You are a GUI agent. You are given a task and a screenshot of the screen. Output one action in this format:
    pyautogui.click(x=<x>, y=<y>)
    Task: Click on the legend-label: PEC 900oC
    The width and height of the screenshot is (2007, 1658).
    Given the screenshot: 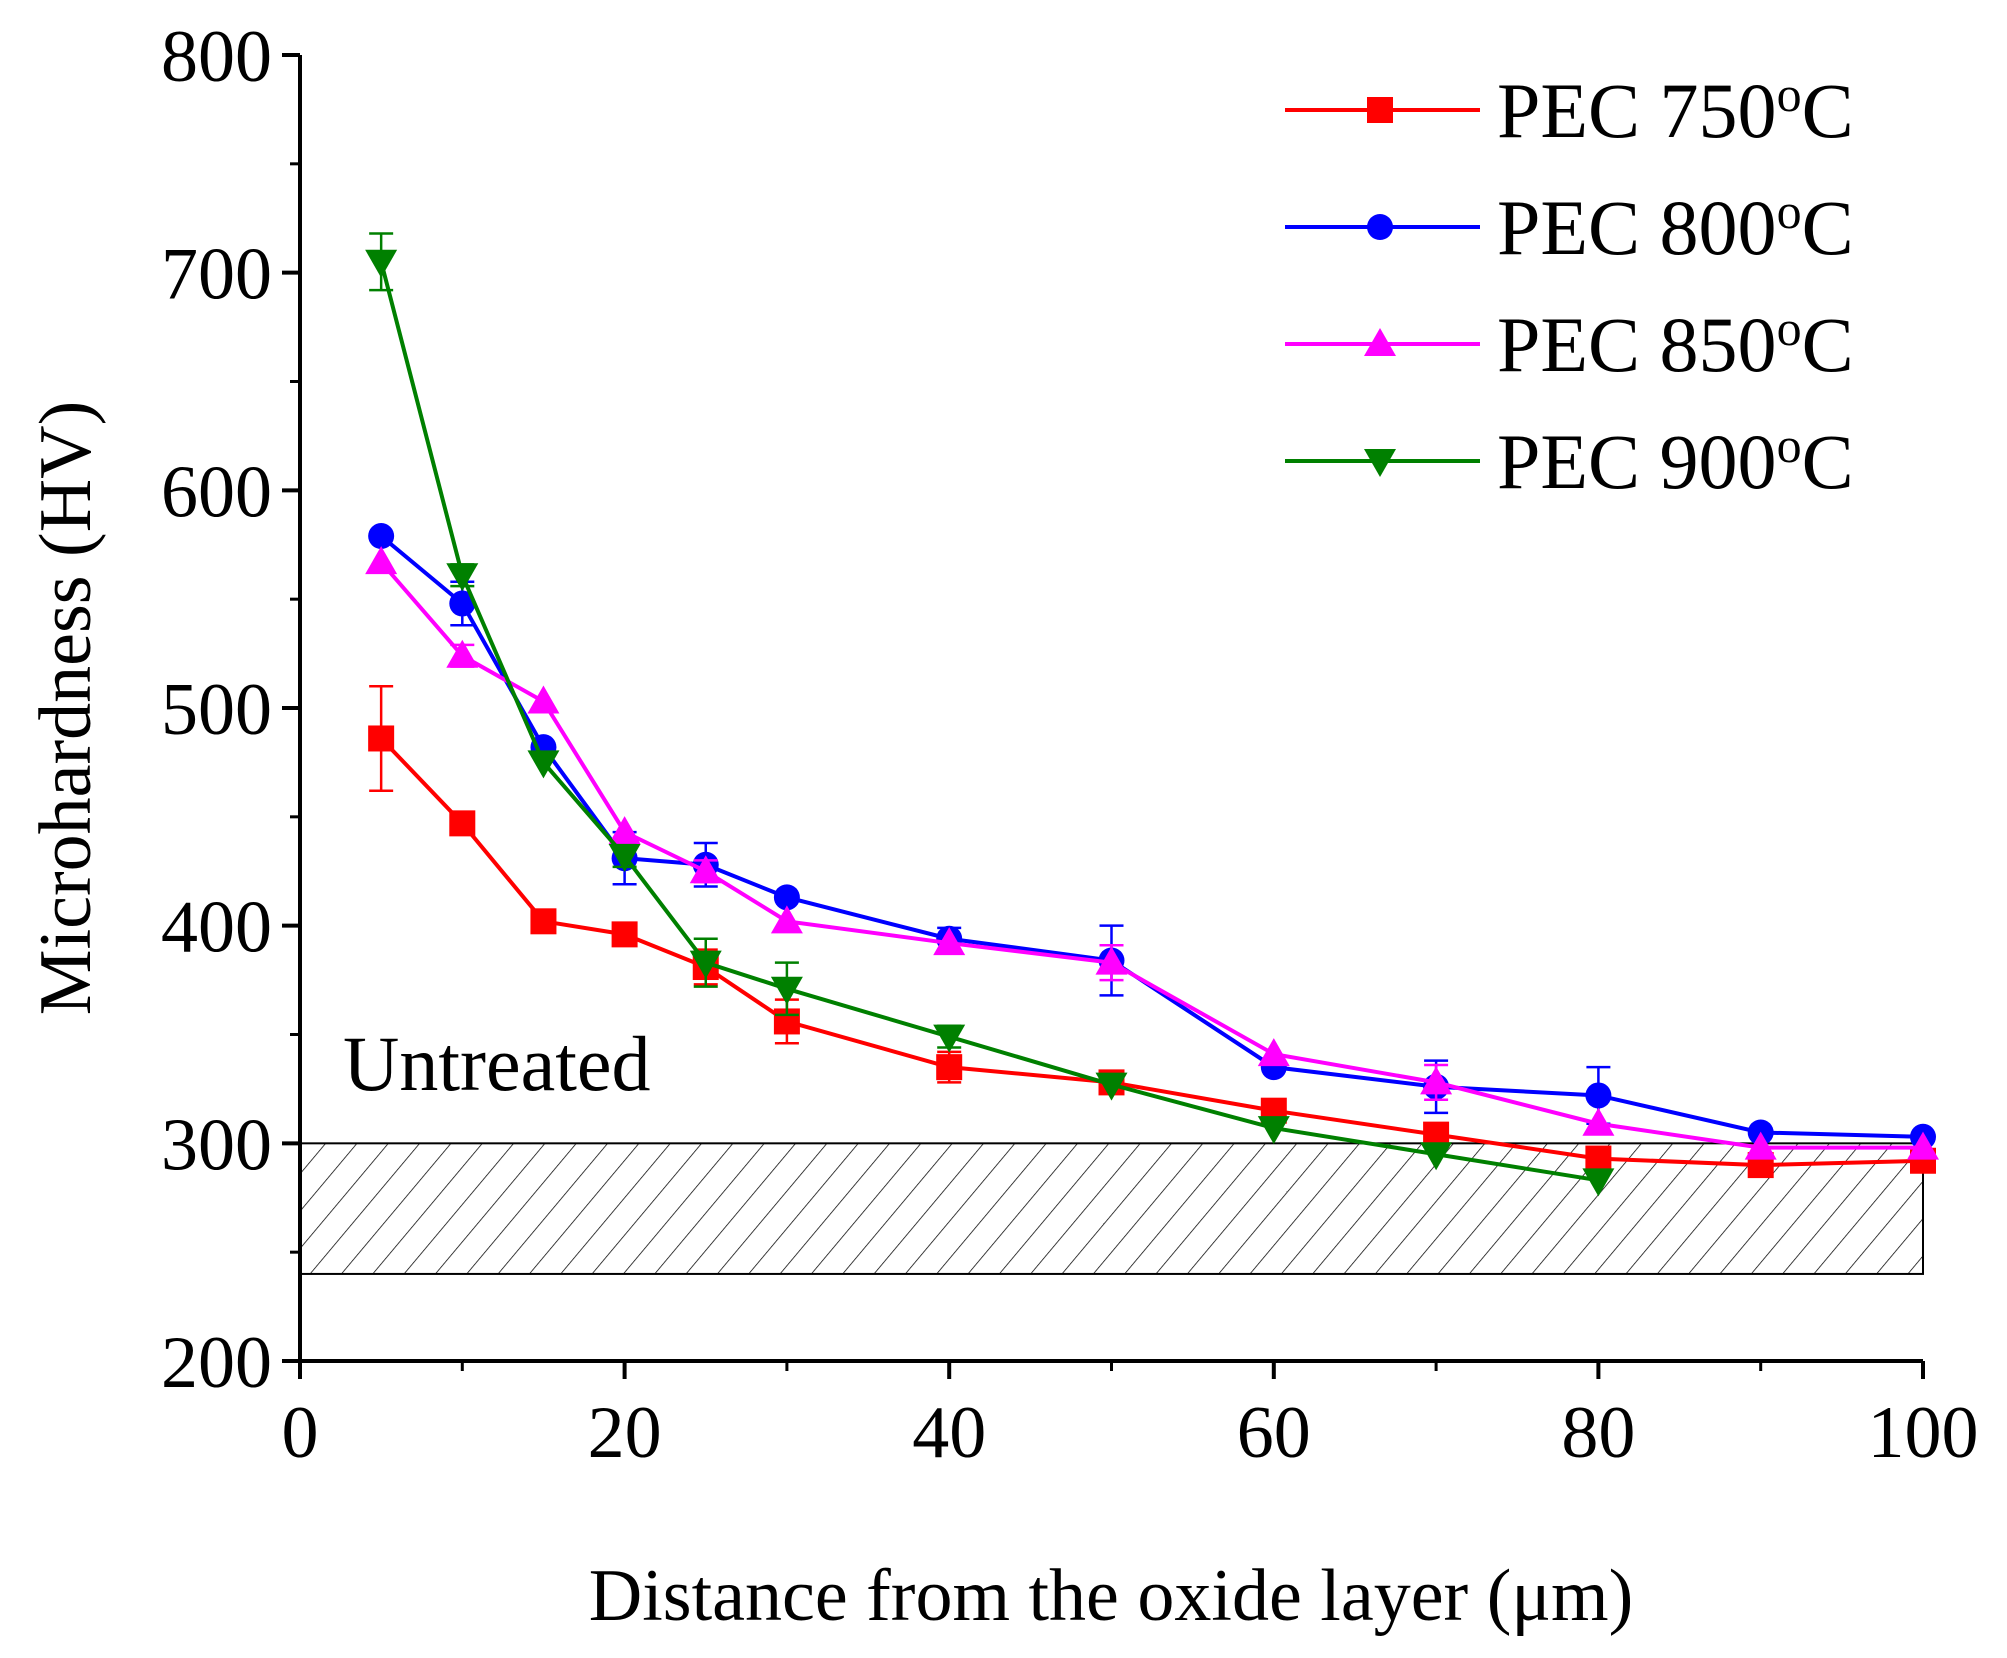 What is the action you would take?
    pyautogui.click(x=1675, y=461)
    